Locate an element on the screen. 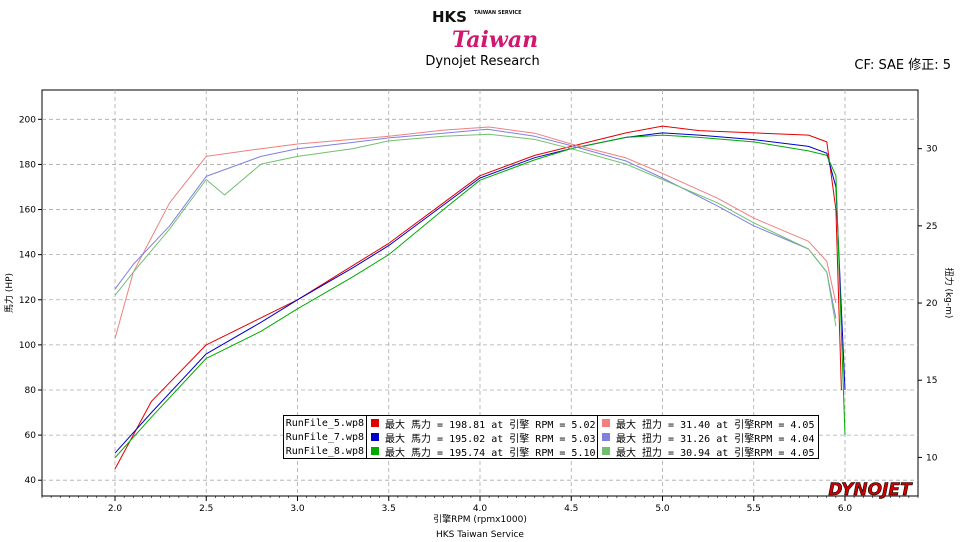  y-tick-label: 120 is located at coordinates (27, 301).